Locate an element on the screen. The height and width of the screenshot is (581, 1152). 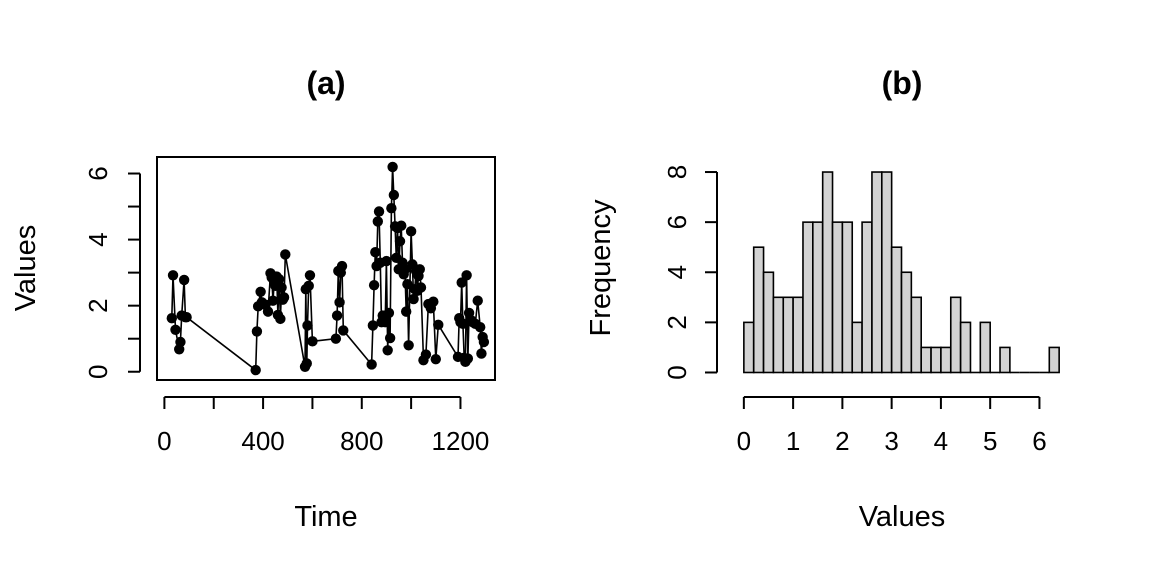
panel-a-title: (a) is located at coordinates (325, 83).